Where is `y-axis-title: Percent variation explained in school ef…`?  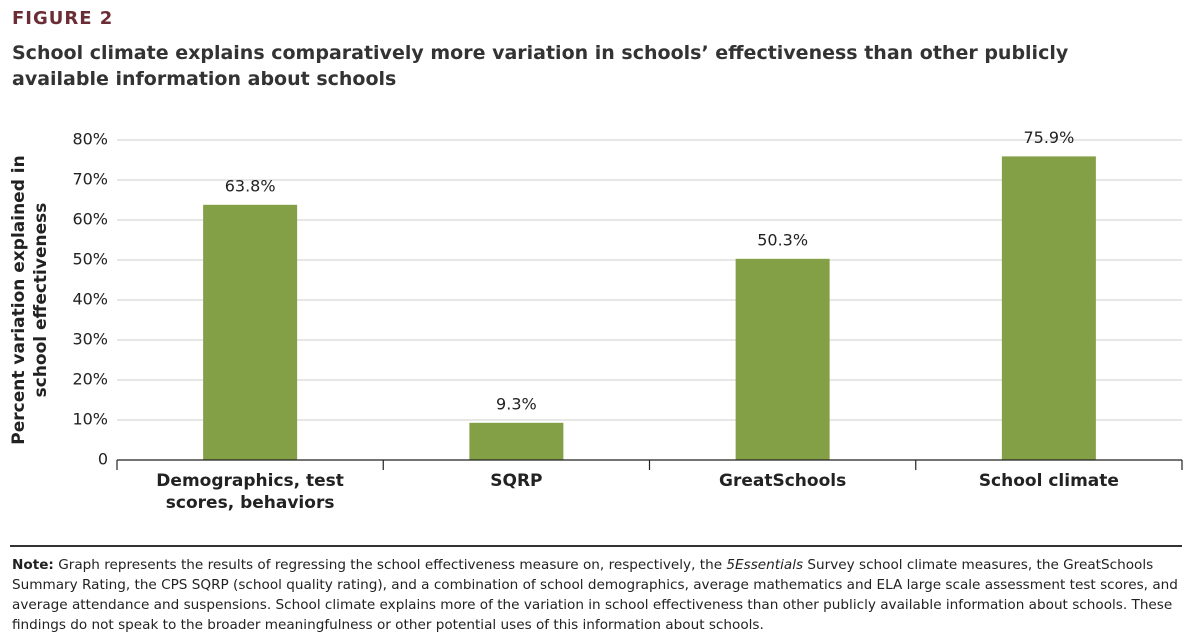 y-axis-title: Percent variation explained in school ef… is located at coordinates (30, 300).